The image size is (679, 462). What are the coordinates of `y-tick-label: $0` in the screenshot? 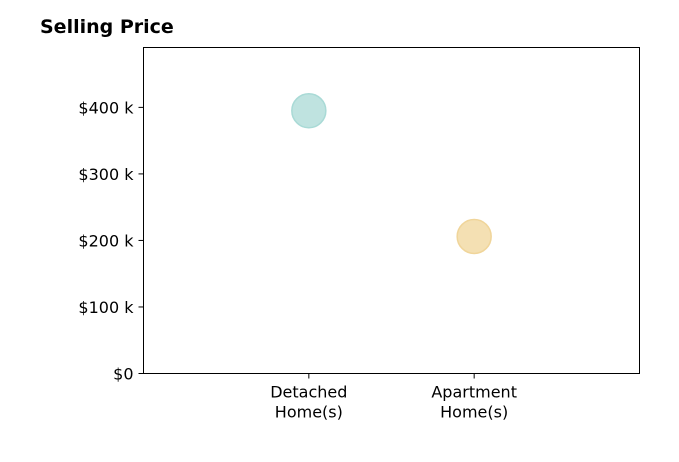 It's located at (123, 374).